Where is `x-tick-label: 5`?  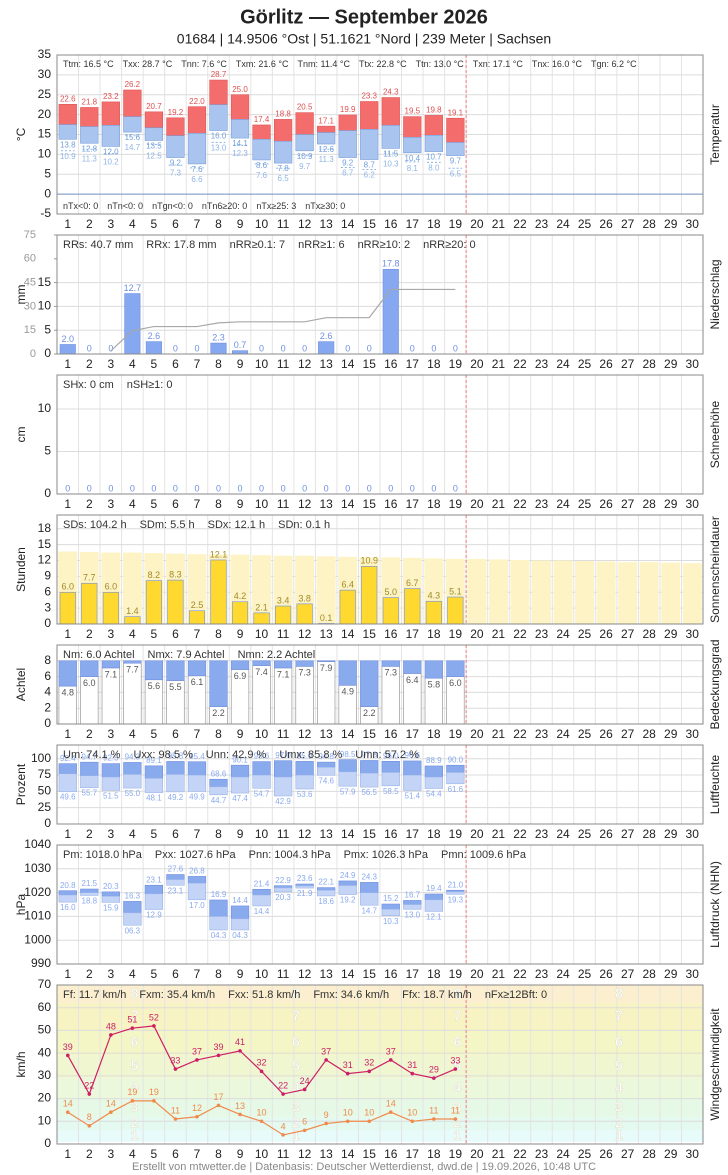
x-tick-label: 5 is located at coordinates (154, 974).